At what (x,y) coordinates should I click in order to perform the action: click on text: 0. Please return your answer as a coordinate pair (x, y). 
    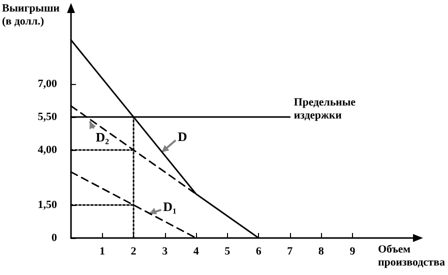
    Looking at the image, I should click on (54, 238).